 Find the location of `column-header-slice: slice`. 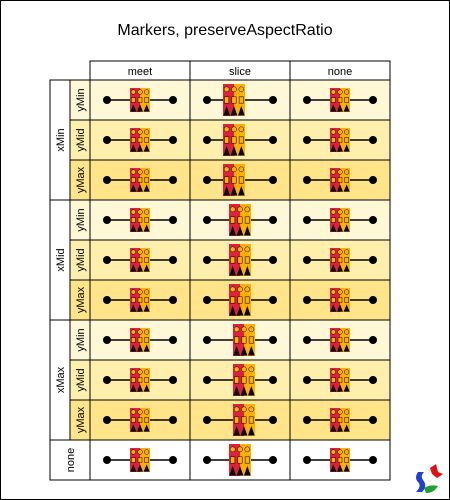

column-header-slice: slice is located at coordinates (240, 72).